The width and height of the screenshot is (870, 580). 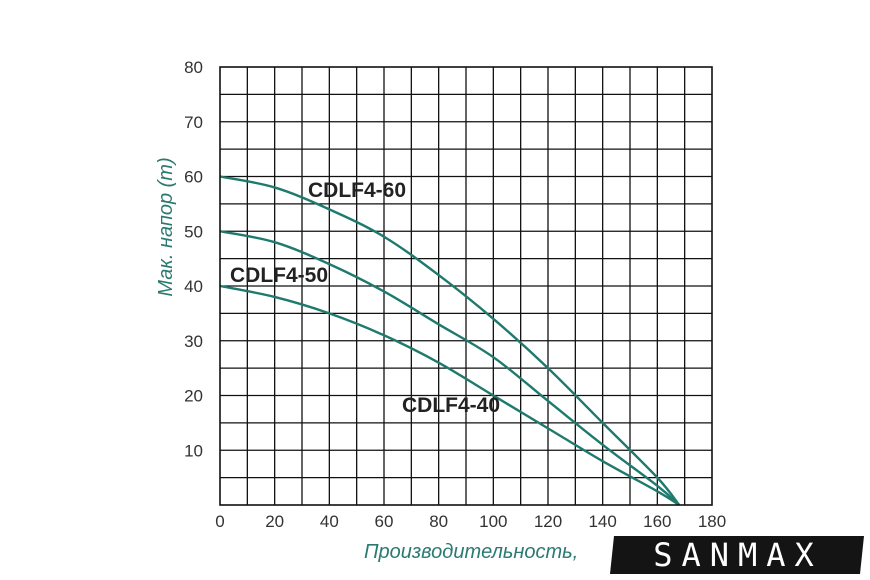 I want to click on series-label-cdlf4-40: CDLF4-40, so click(x=451, y=405).